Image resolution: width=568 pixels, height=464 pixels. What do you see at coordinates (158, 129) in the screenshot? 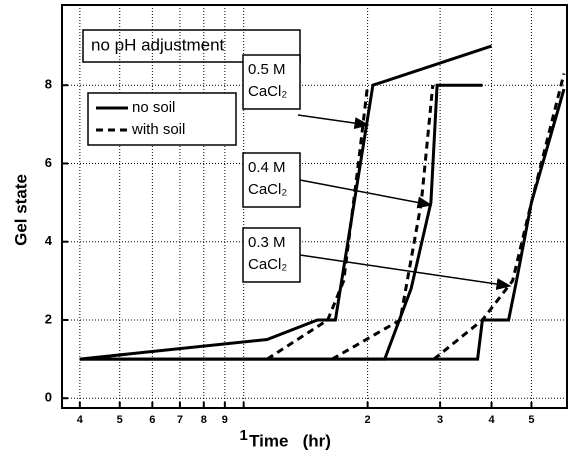
I see `legend-label: with soil` at bounding box center [158, 129].